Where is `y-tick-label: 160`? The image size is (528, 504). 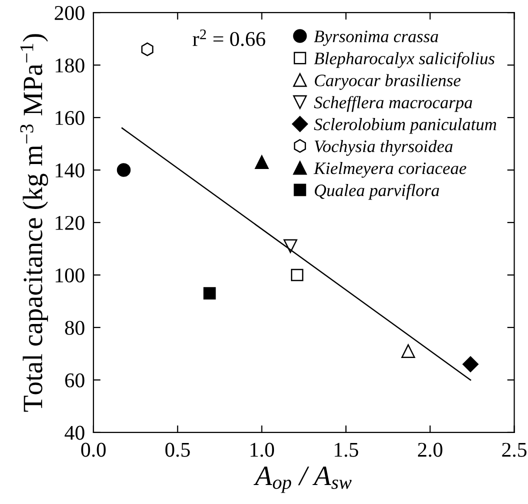 y-tick-label: 160 is located at coordinates (70, 117).